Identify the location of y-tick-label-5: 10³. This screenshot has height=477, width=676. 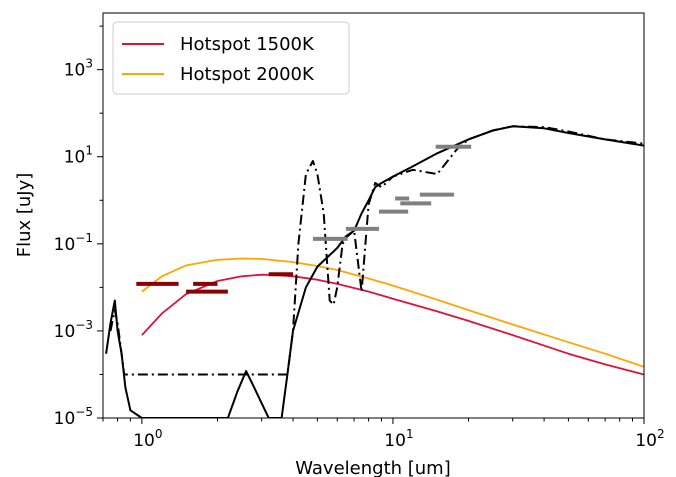
(78, 69).